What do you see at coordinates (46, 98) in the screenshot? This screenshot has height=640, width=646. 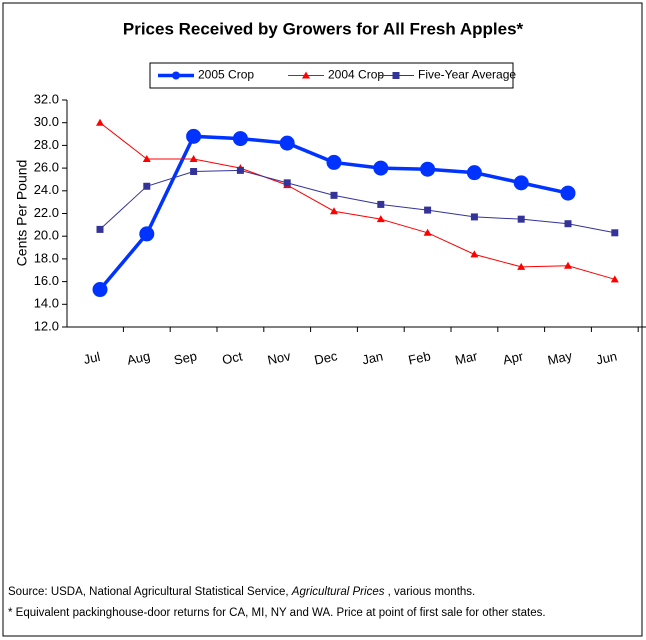 I see `y-tick-label: 32.0` at bounding box center [46, 98].